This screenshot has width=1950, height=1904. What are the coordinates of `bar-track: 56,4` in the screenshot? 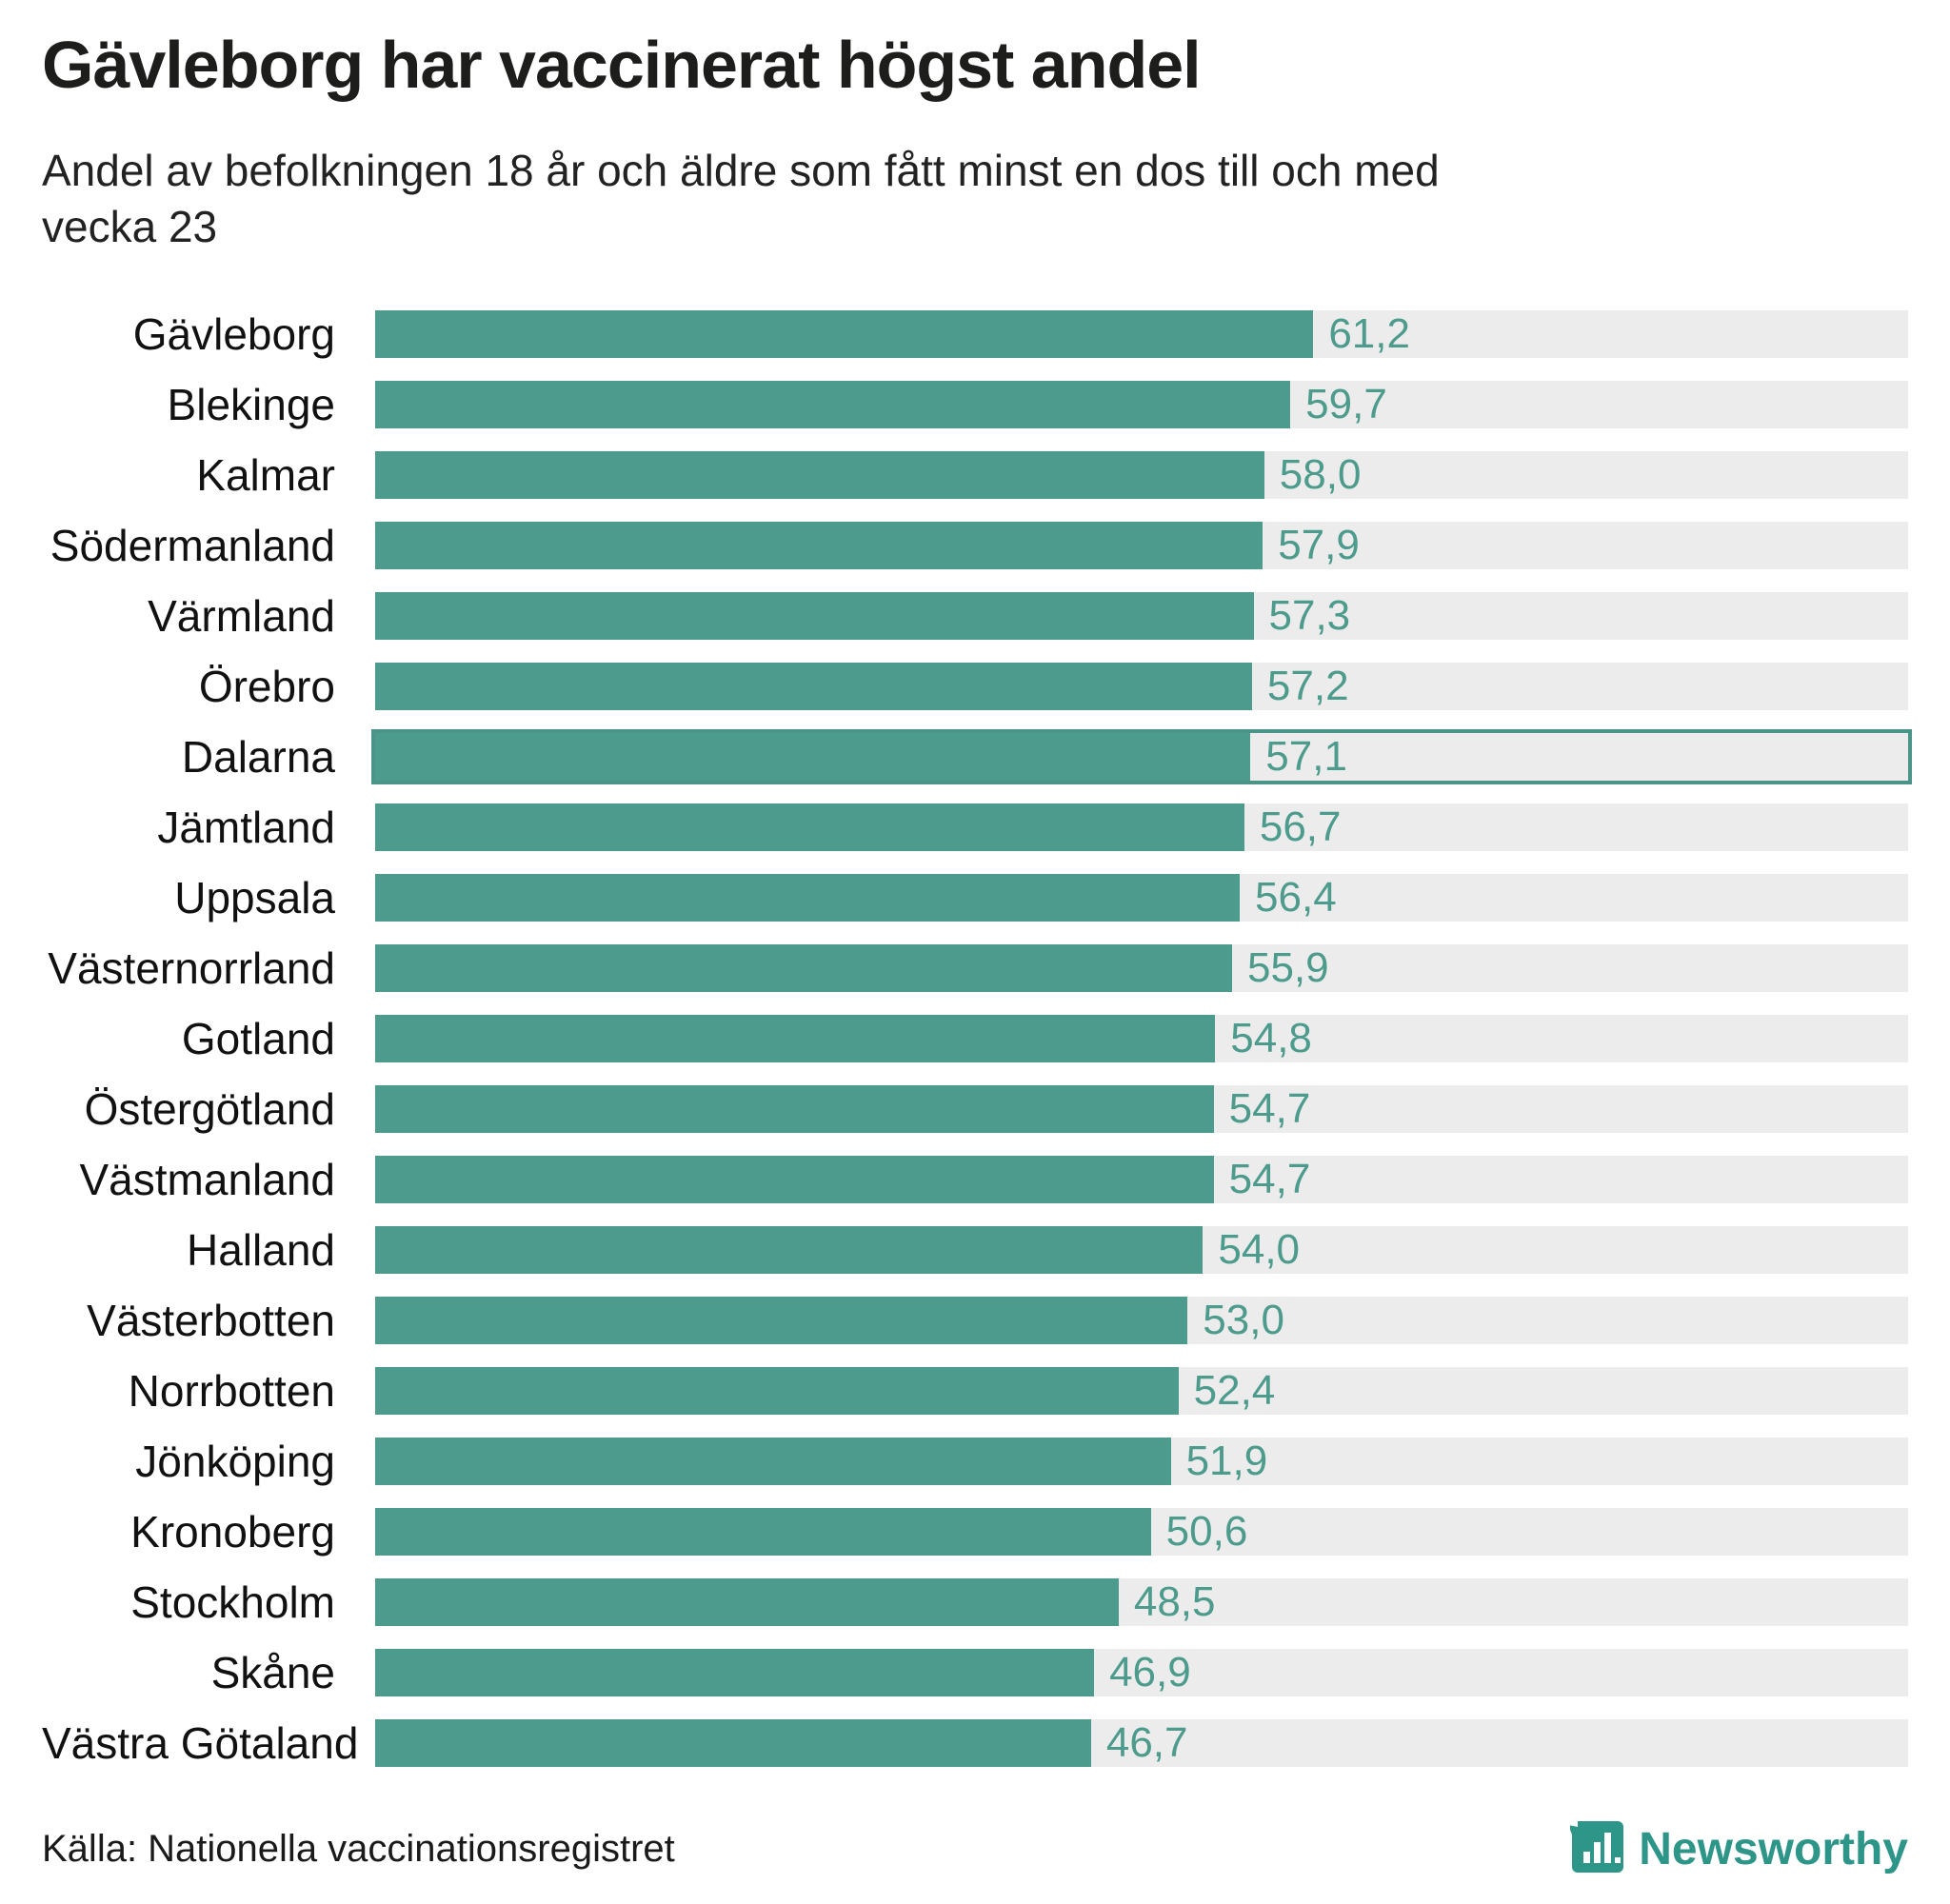 It's located at (1141, 897).